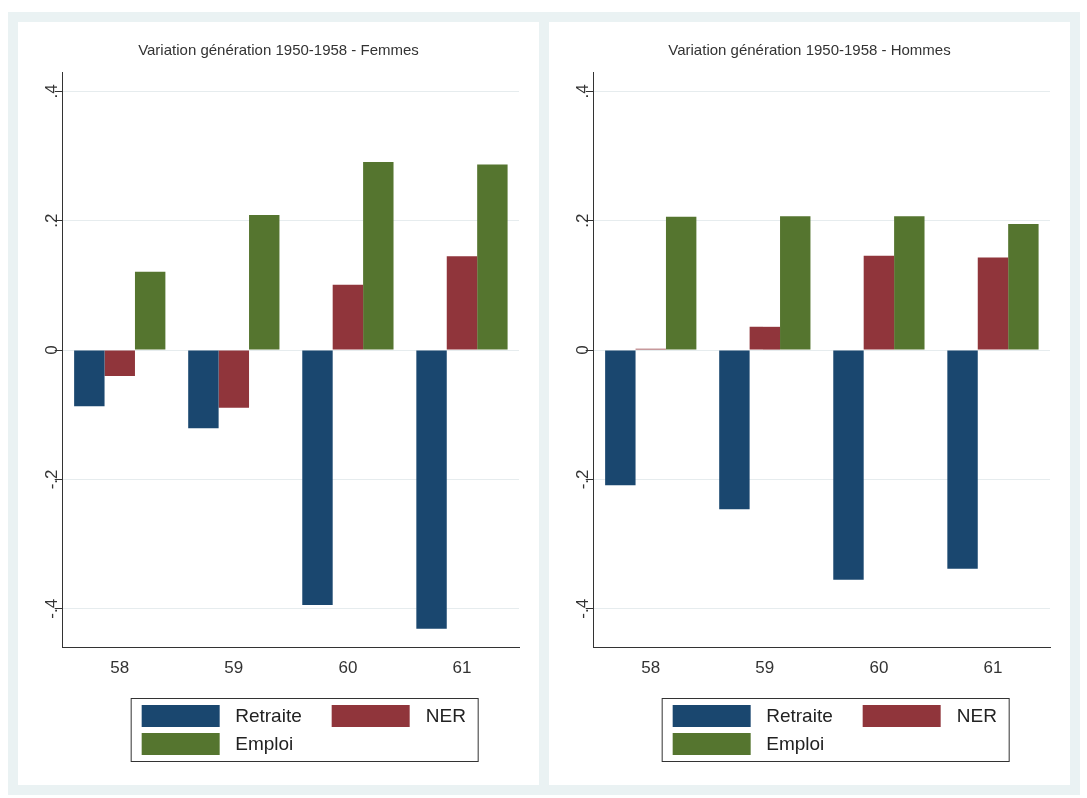 This screenshot has height=798, width=1087. I want to click on chart-title: Variation génération 1950-1958 - Hommes, so click(809, 50).